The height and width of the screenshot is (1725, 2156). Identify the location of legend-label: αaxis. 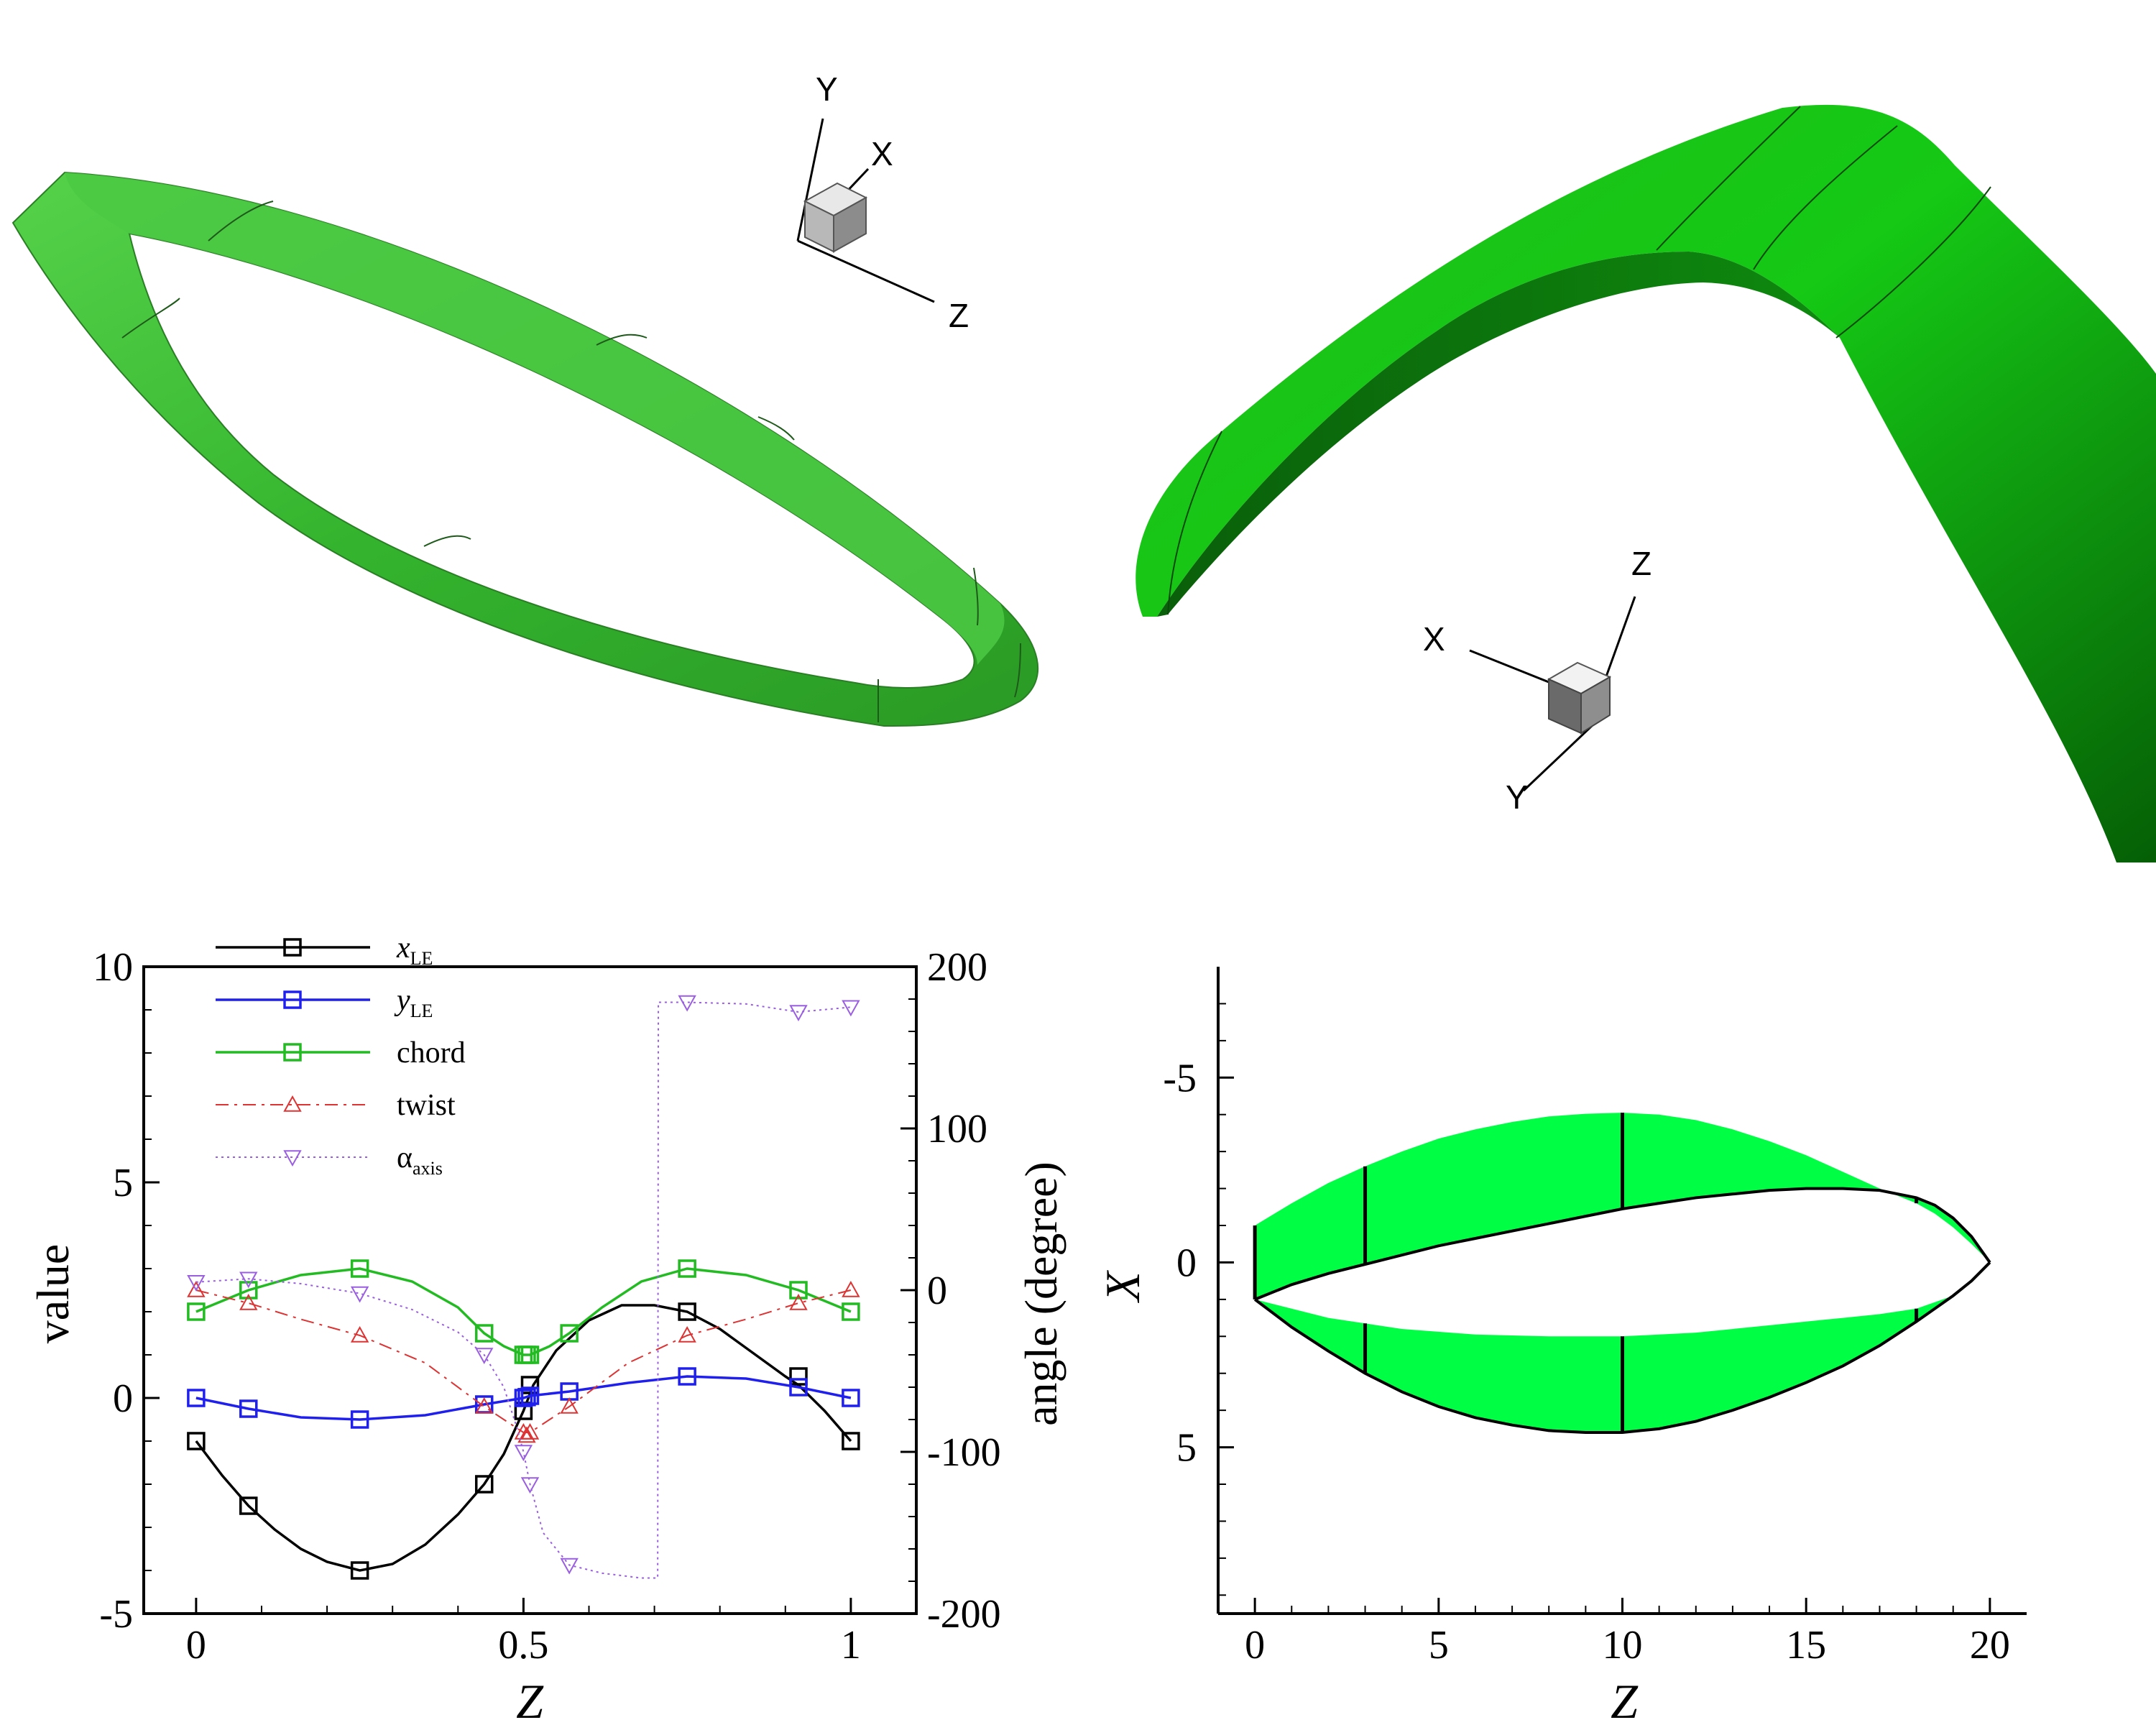
(420, 1160).